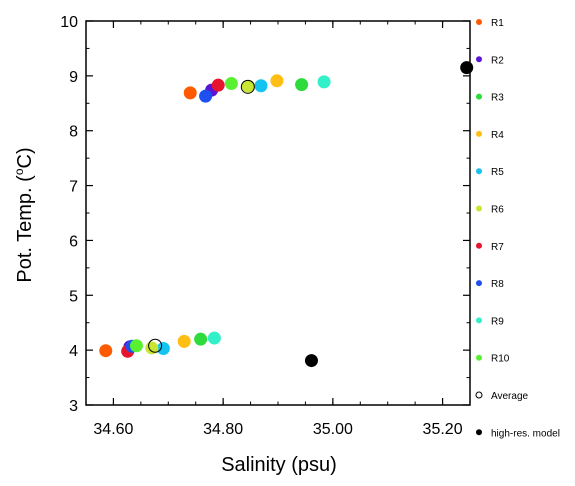 This screenshot has height=486, width=575. What do you see at coordinates (333, 429) in the screenshot?
I see `x-tick-label: 35.00` at bounding box center [333, 429].